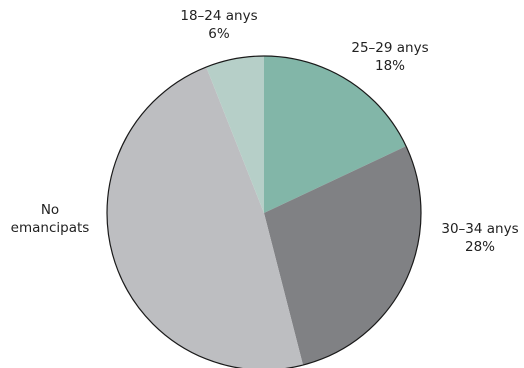  What do you see at coordinates (480, 247) in the screenshot?
I see `slice-value-30-34: 28%` at bounding box center [480, 247].